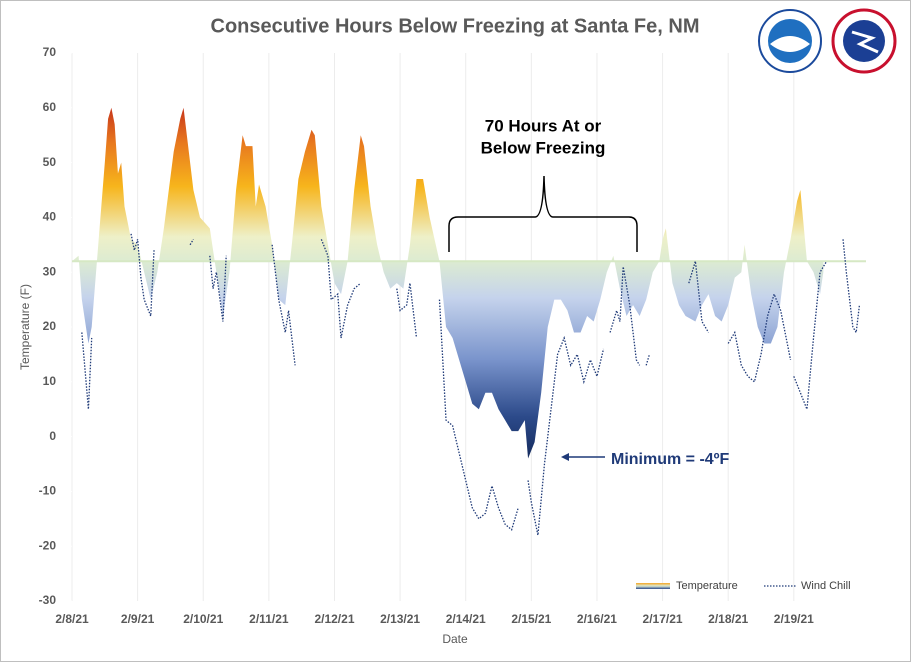 This screenshot has height=662, width=911. I want to click on y-tick-label: 20, so click(50, 326).